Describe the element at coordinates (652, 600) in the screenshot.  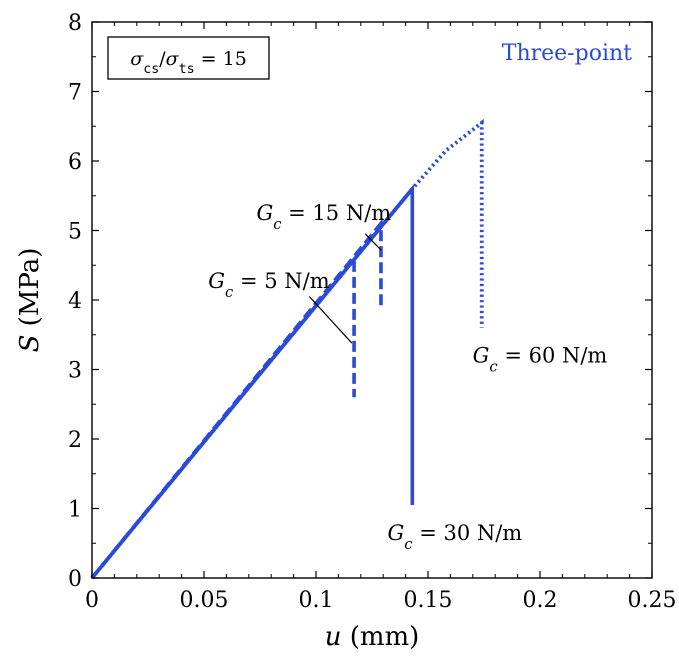
I see `x-tick-label: 0.25` at that location.